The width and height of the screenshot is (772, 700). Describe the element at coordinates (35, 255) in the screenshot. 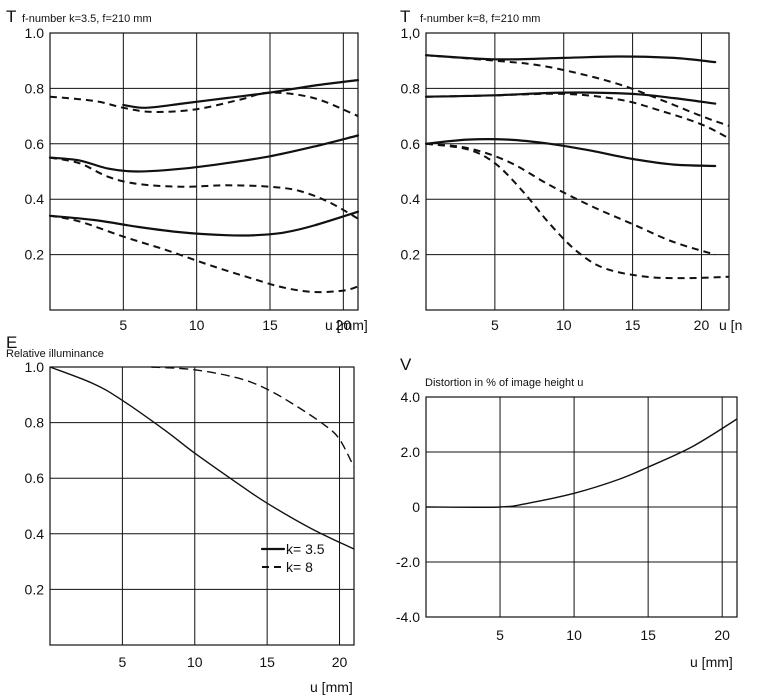

I see `chart-t35-ytick-label: 0.2` at that location.